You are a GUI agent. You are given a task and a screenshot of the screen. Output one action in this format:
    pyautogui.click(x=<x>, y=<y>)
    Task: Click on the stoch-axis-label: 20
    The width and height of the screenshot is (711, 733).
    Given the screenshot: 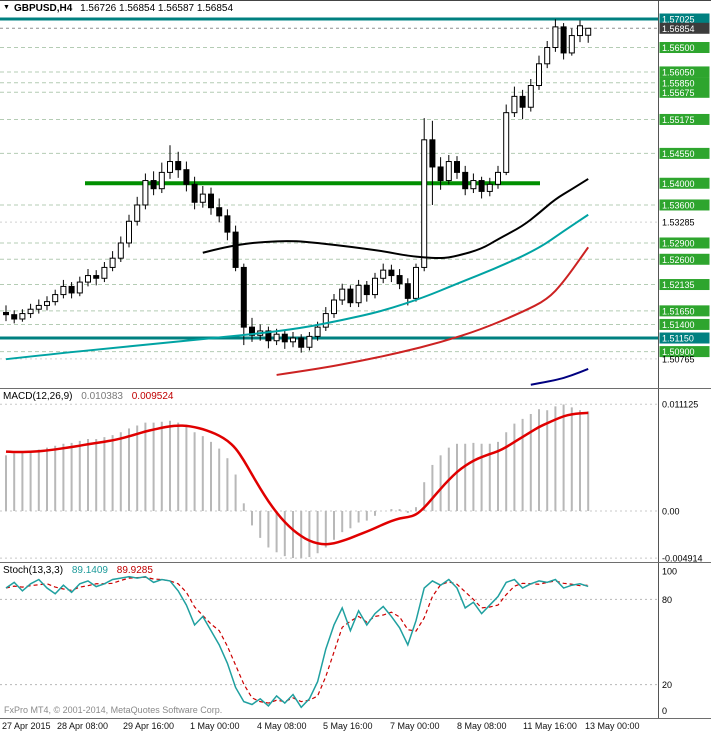 What is the action you would take?
    pyautogui.click(x=667, y=685)
    